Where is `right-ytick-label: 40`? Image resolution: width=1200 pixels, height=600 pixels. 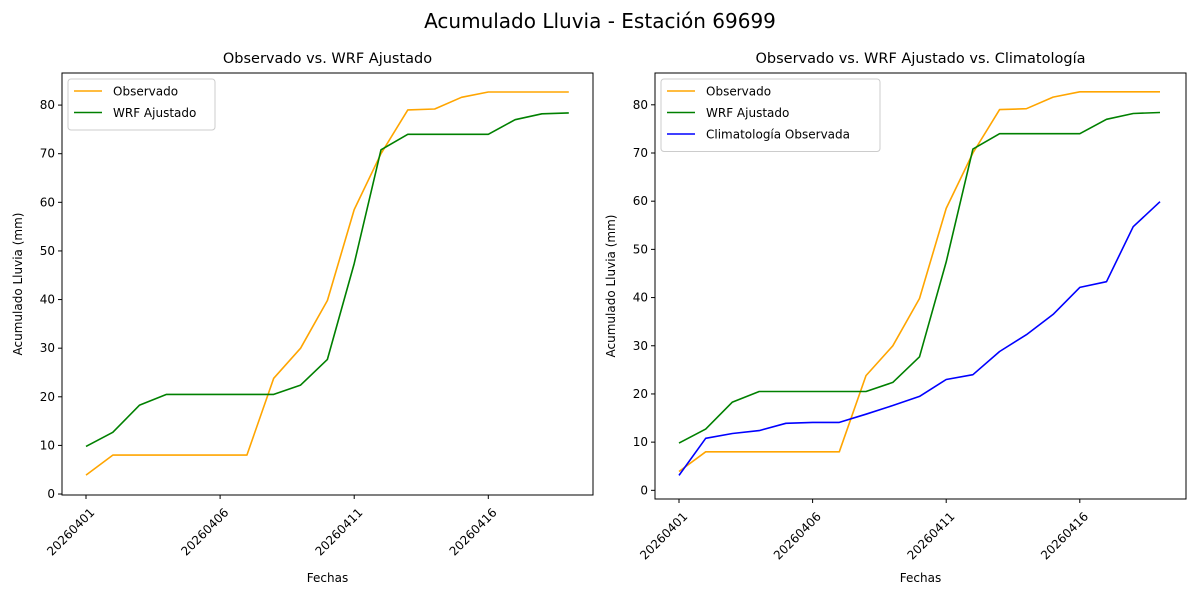 right-ytick-label: 40 is located at coordinates (640, 298).